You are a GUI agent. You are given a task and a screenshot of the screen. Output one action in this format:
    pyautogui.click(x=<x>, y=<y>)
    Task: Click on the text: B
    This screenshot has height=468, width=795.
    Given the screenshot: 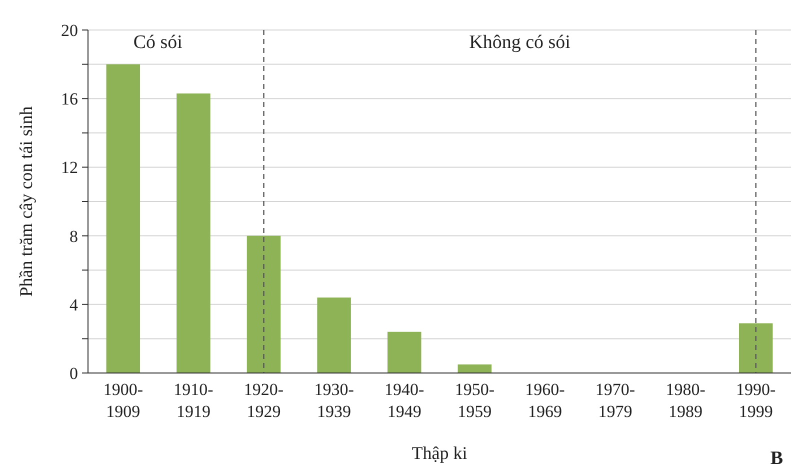 What is the action you would take?
    pyautogui.click(x=777, y=458)
    